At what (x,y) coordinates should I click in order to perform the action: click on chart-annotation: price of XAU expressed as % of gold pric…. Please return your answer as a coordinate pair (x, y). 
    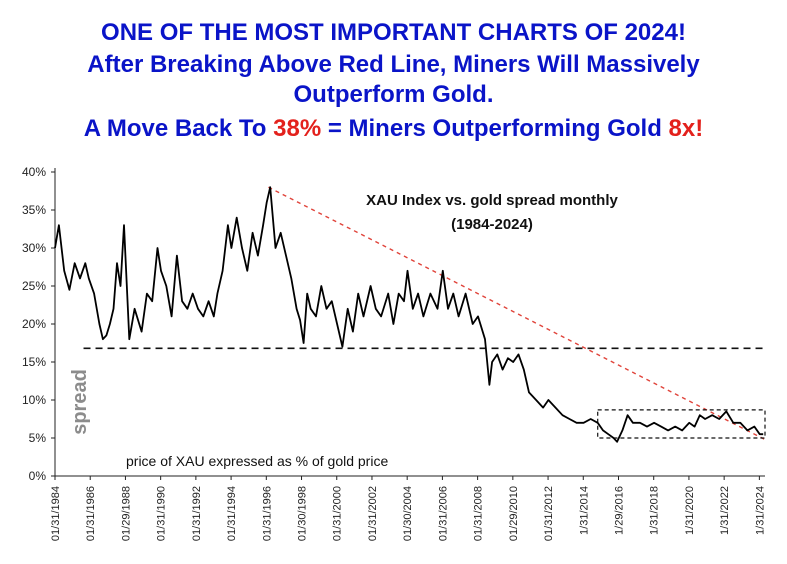
    Looking at the image, I should click on (257, 461).